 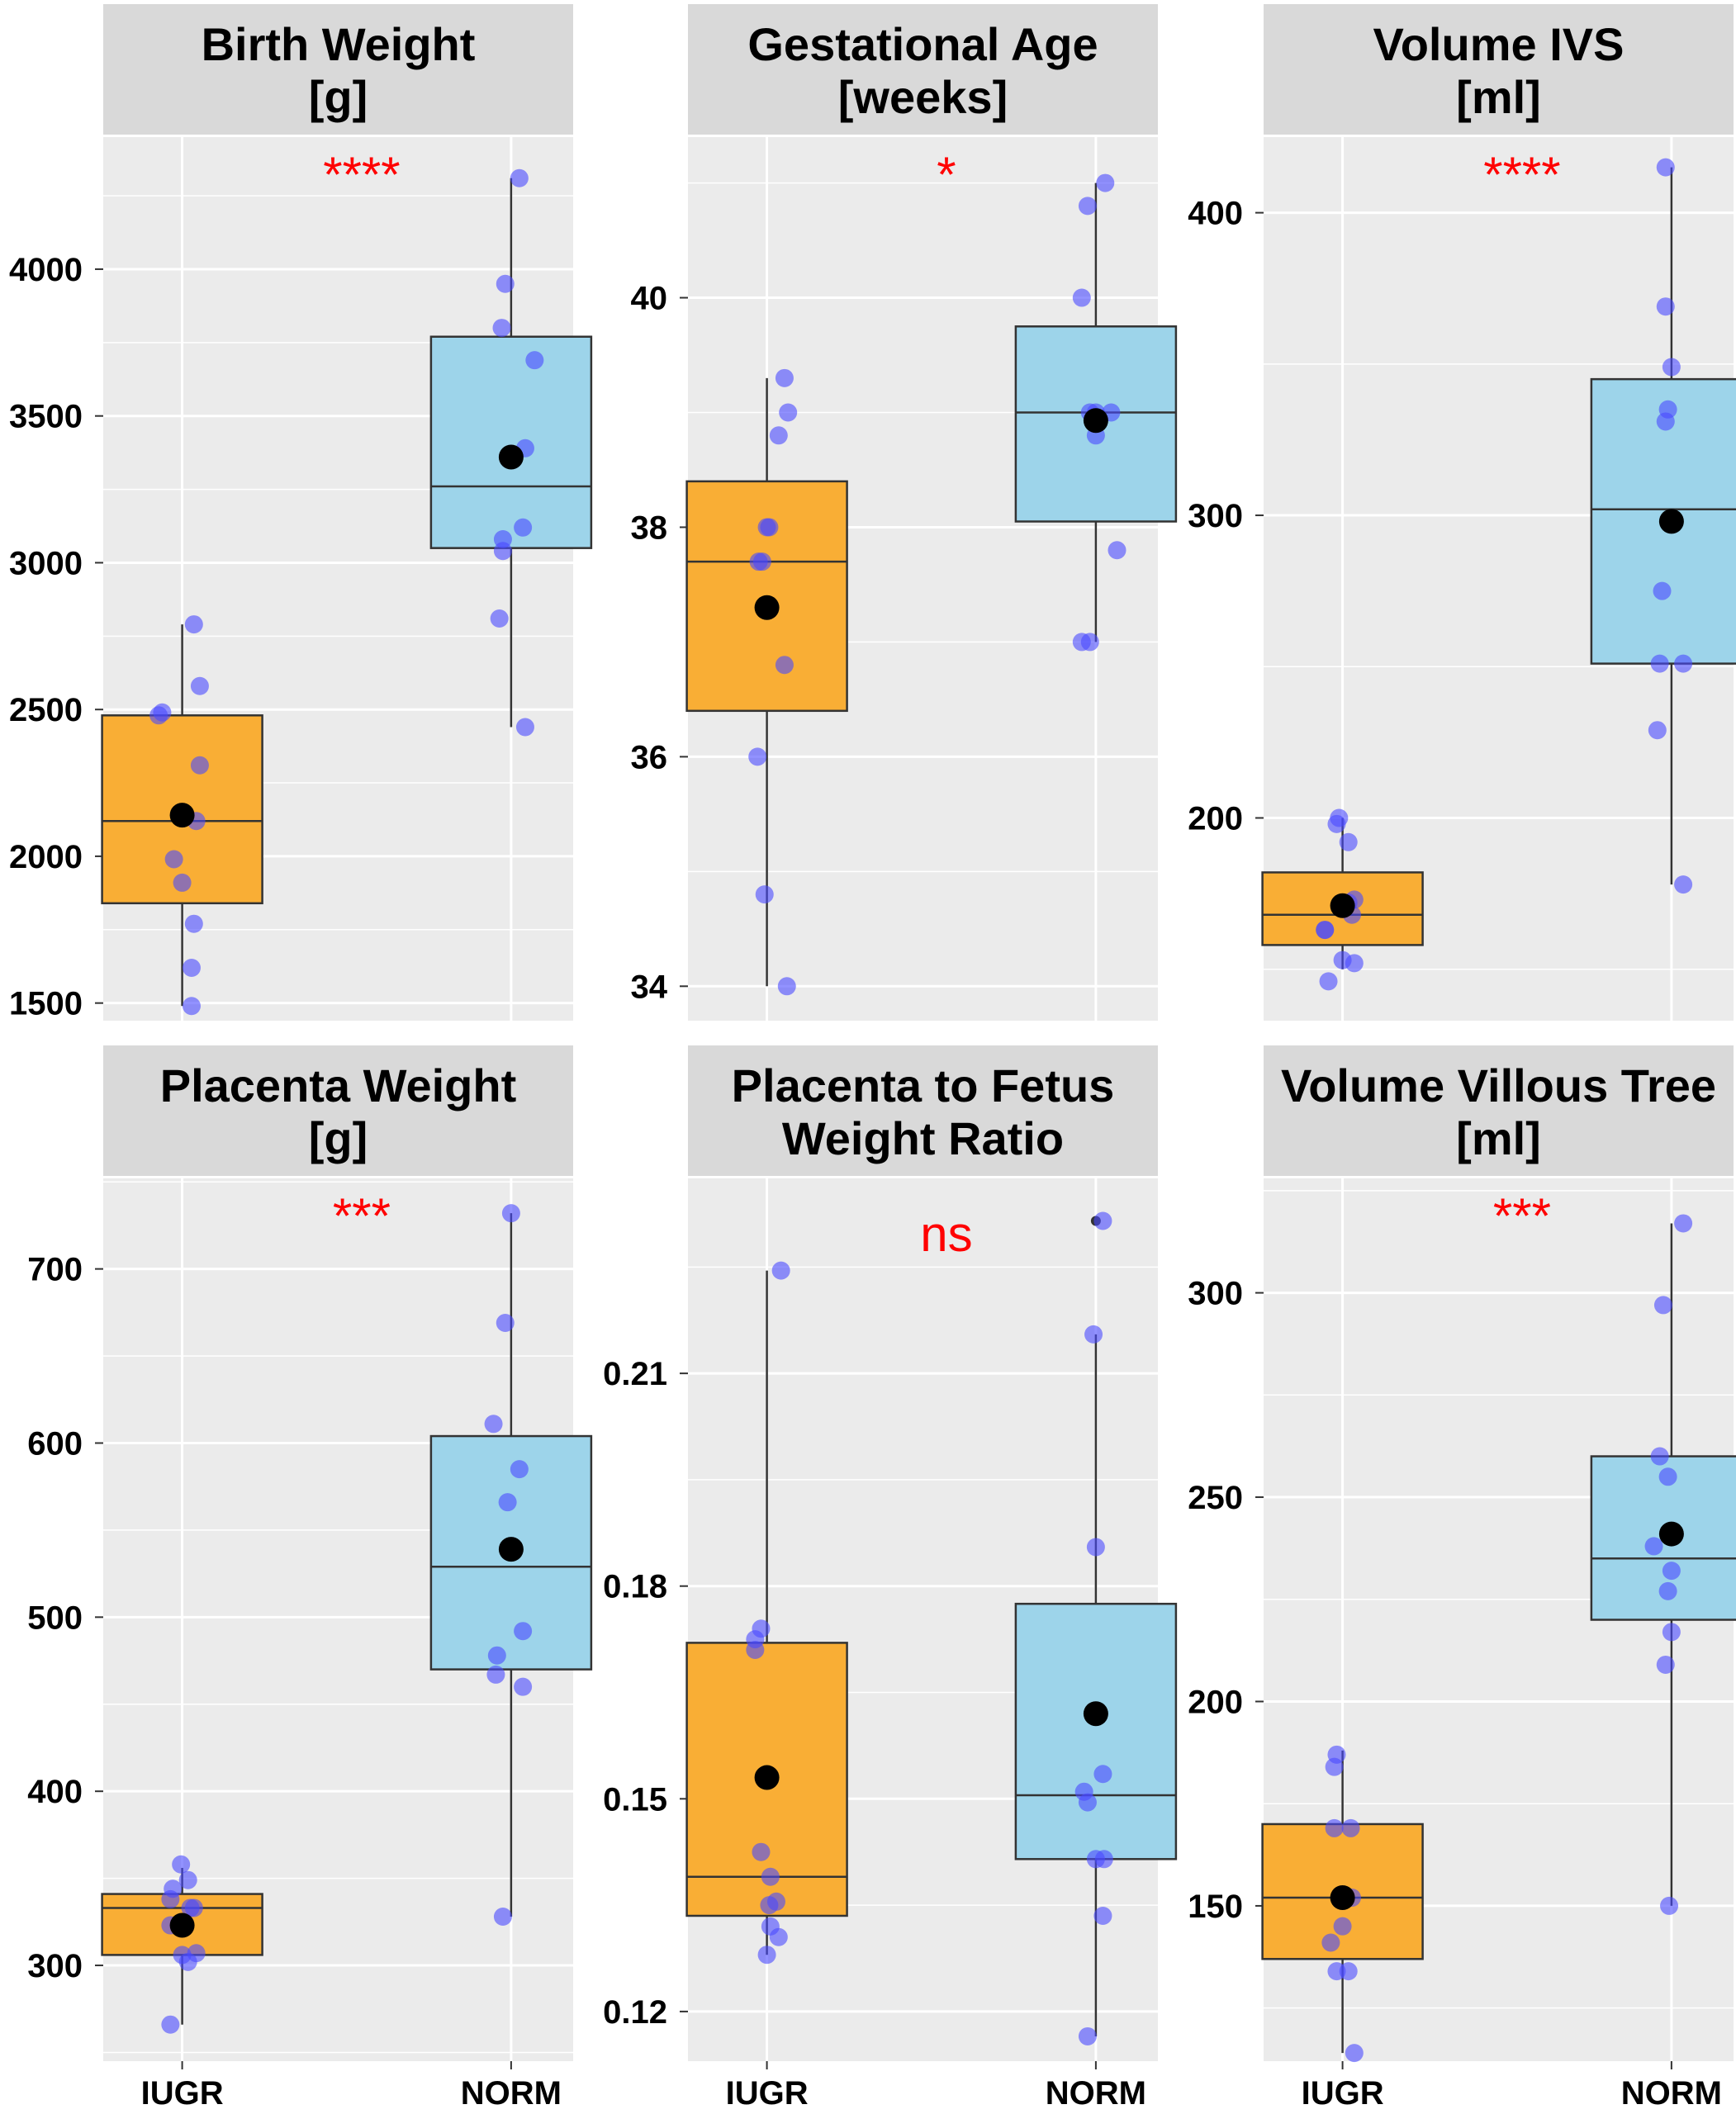 I want to click on y-tick-label: 3500, so click(x=46, y=417).